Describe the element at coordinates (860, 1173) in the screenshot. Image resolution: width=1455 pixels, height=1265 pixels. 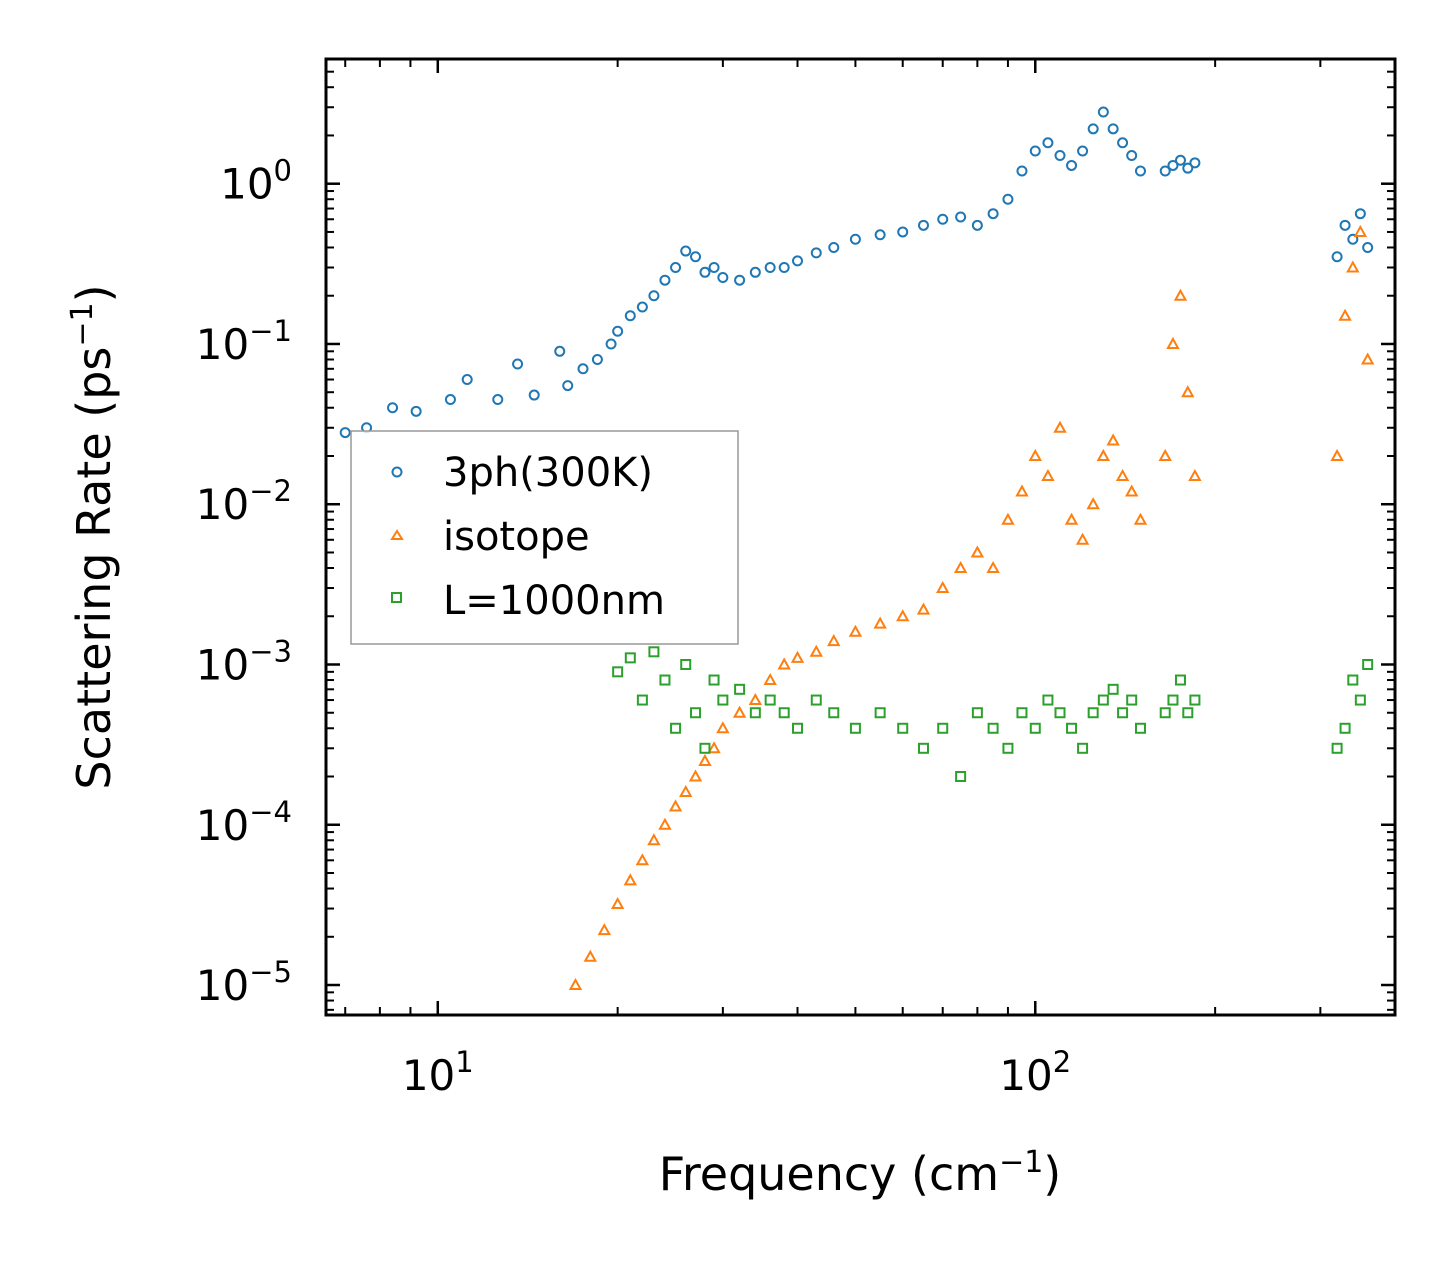
I see `x-axis-label: Frequency (cm−1)` at that location.